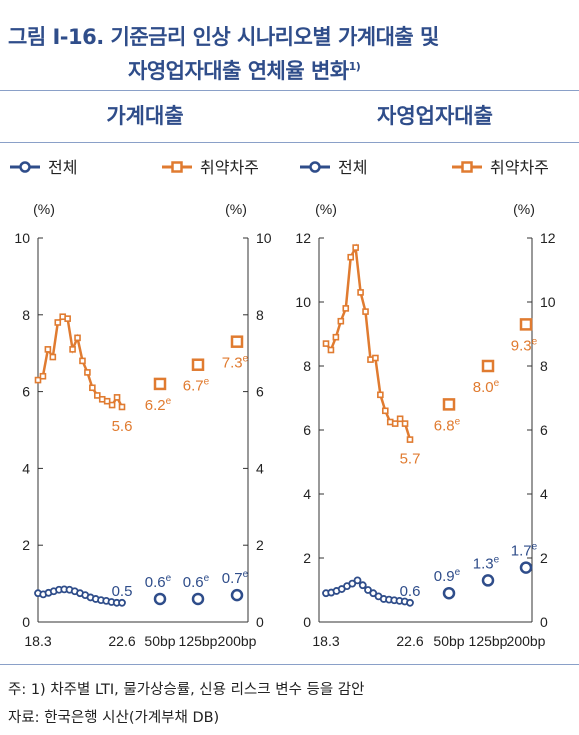  I want to click on panel1-legend-marker-all, so click(25, 167).